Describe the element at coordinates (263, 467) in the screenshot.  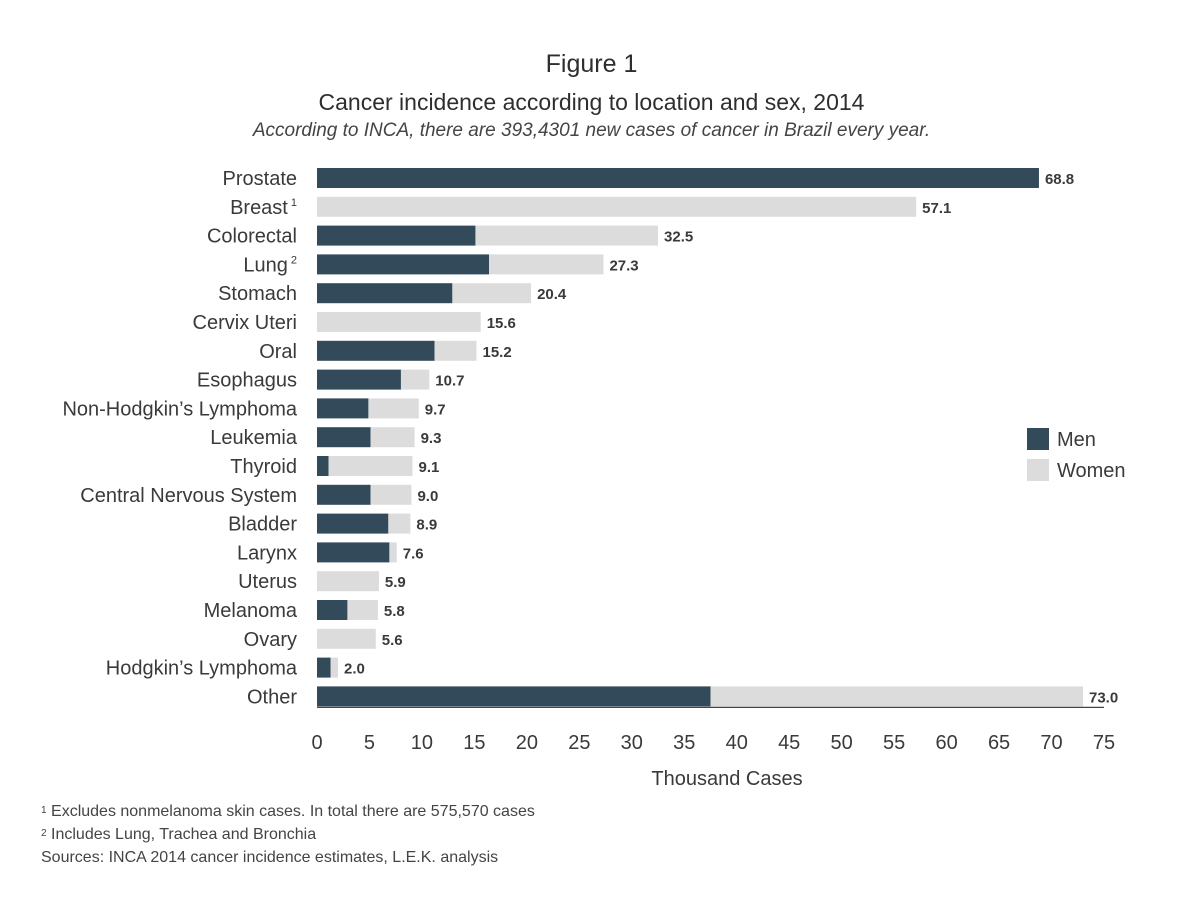
I see `category-label: Thyroid` at that location.